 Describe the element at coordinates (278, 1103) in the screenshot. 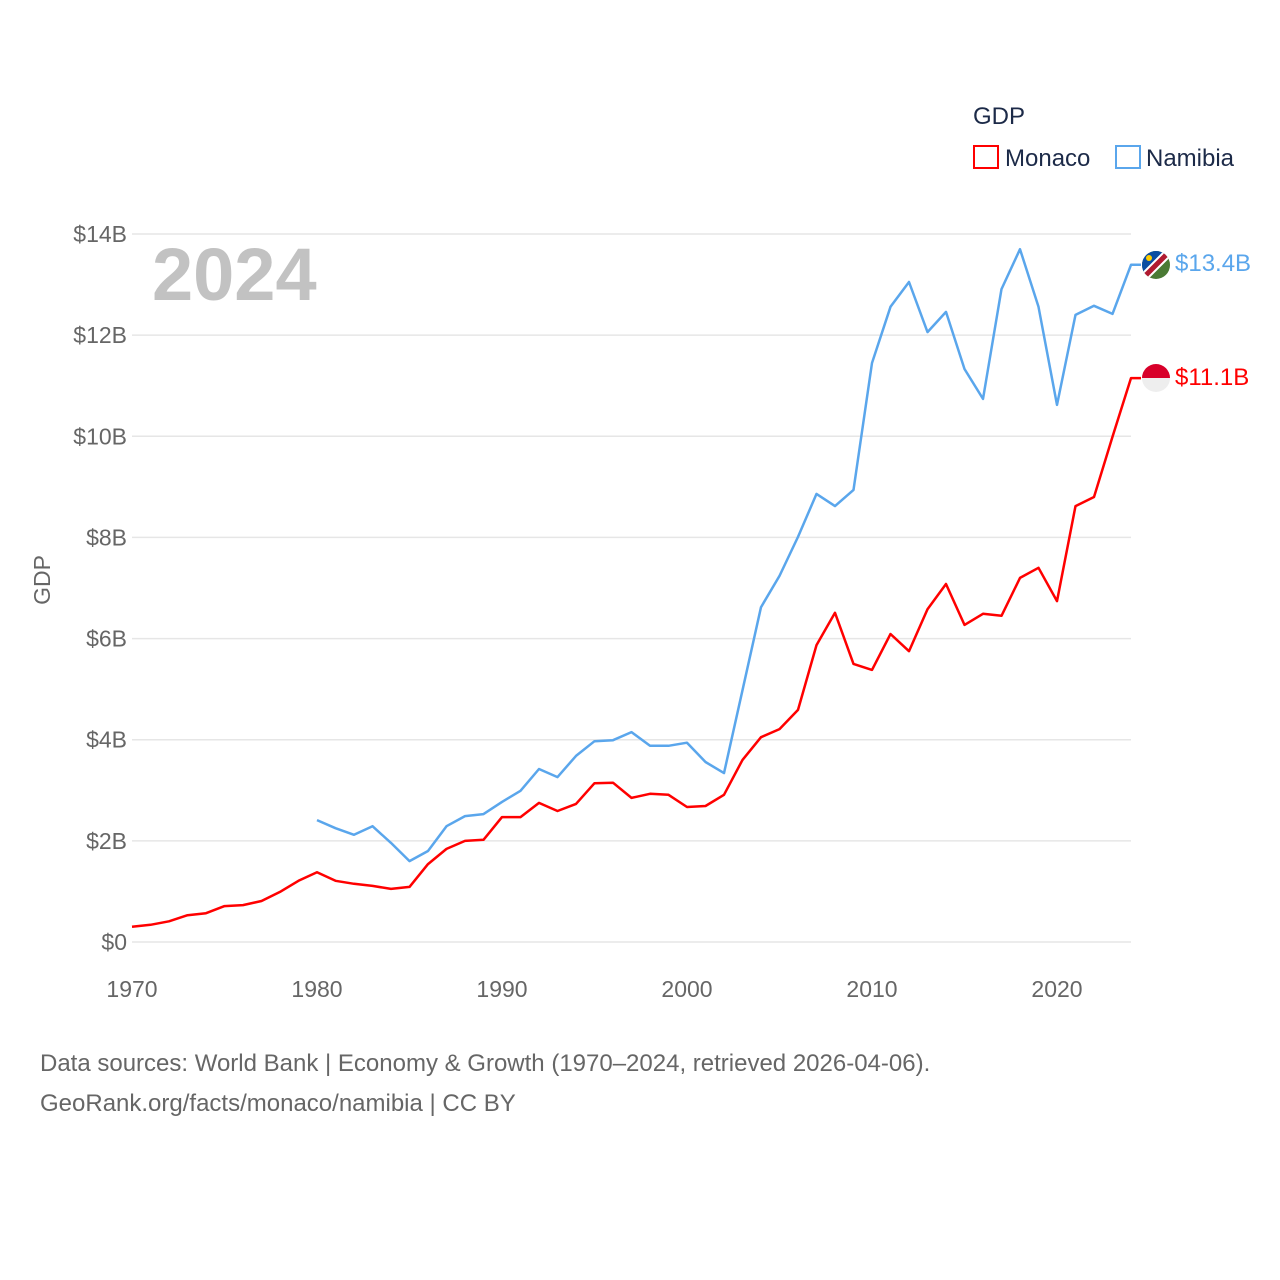

I see `source-line-2: GeoRank.org/facts/monaco/namibia | CC BY` at that location.